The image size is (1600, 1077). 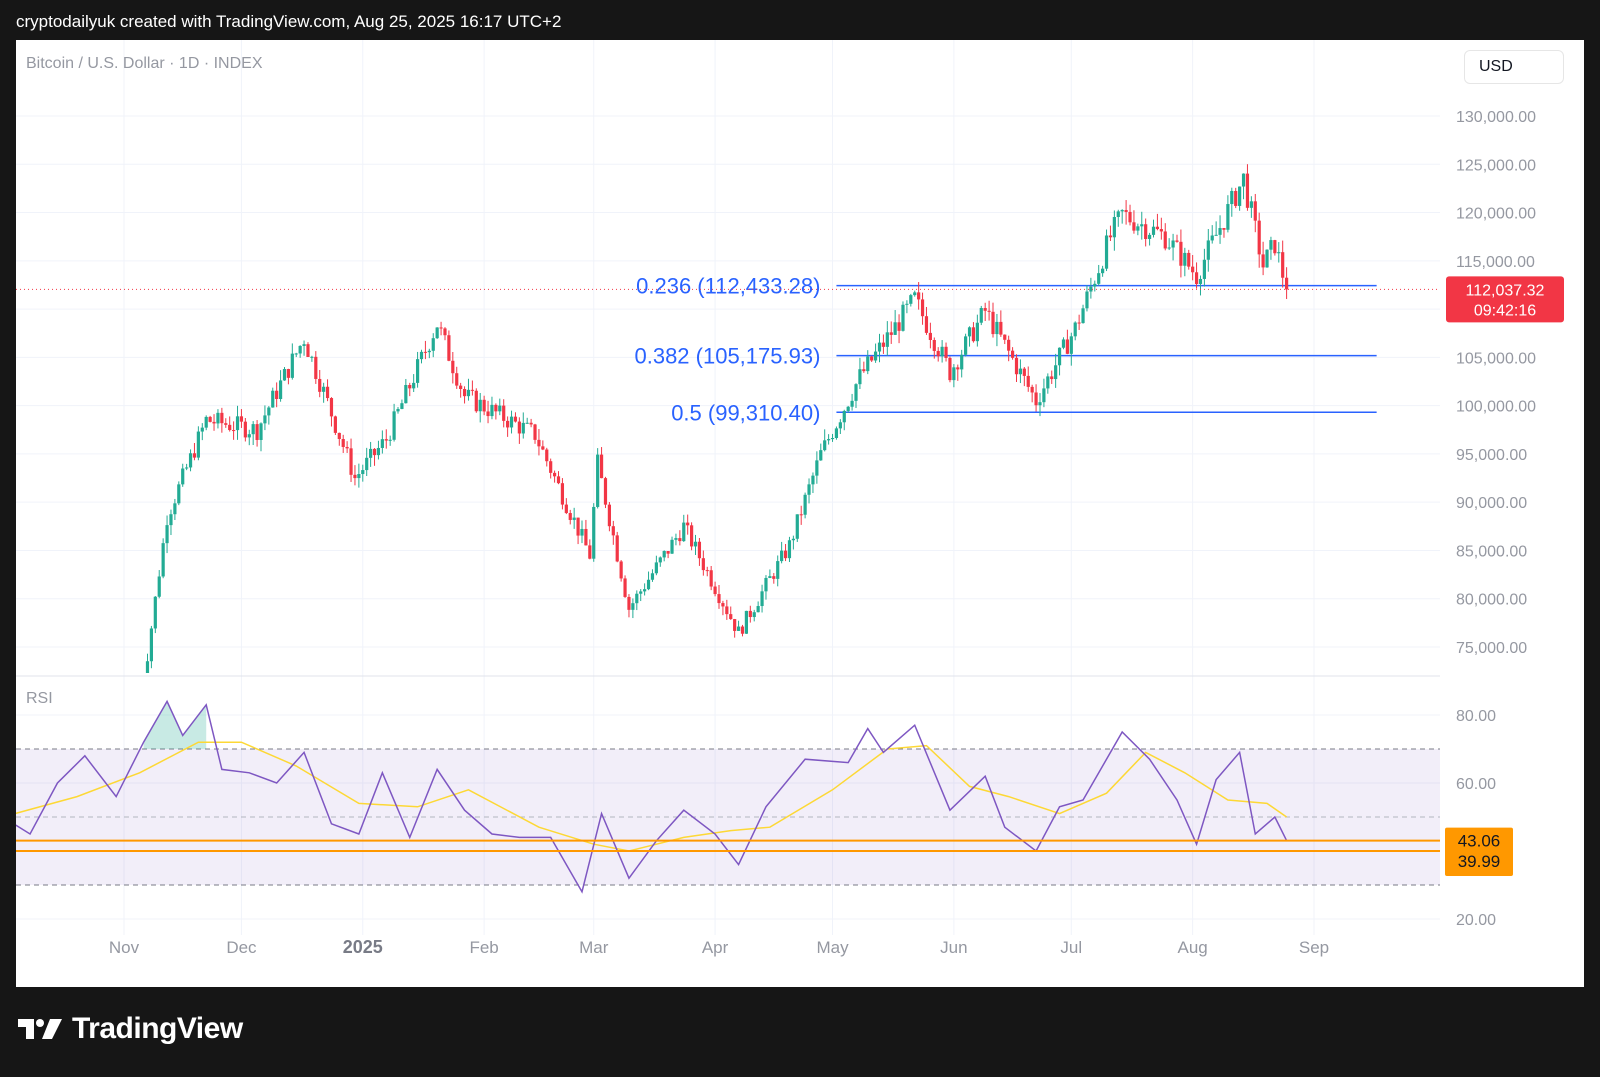 What do you see at coordinates (715, 947) in the screenshot?
I see `time-axis-label: Apr` at bounding box center [715, 947].